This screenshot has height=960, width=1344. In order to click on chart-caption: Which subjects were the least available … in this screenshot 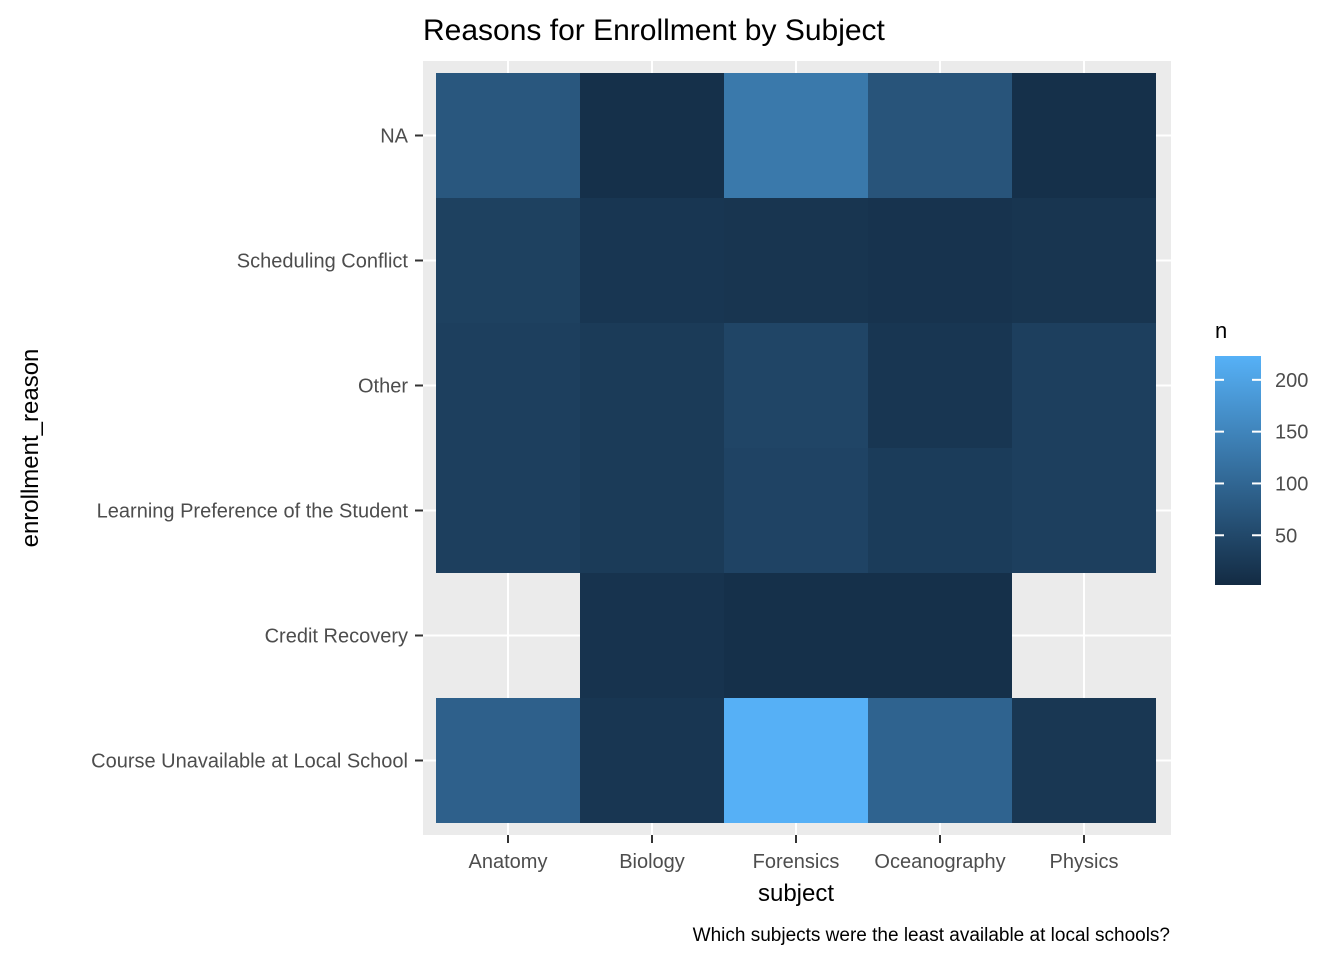, I will do `click(931, 935)`.